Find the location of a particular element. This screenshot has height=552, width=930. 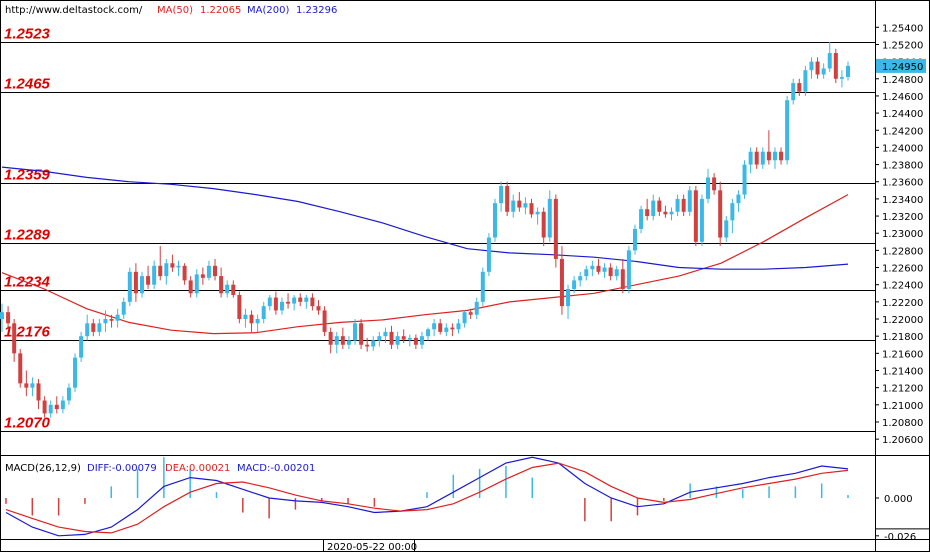

ma50-value: 1.22065 is located at coordinates (220, 10).